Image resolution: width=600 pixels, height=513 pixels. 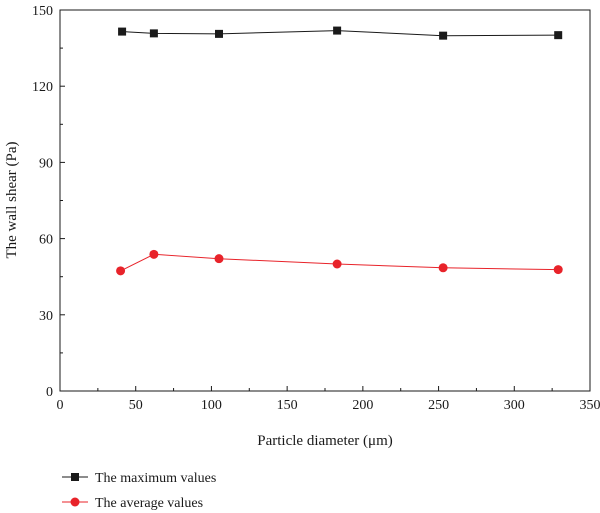 I want to click on x-axis-title: Particle diameter (μm), so click(x=324, y=441).